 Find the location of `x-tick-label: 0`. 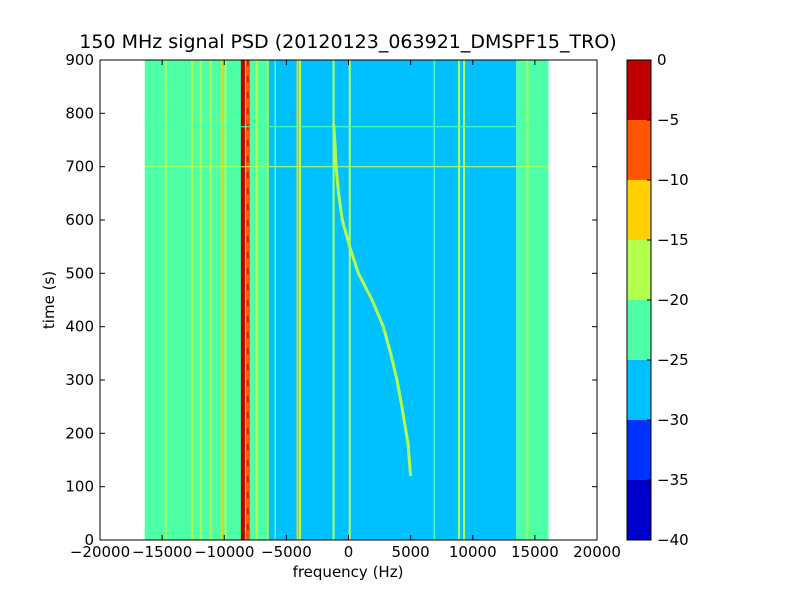

x-tick-label: 0 is located at coordinates (349, 552).